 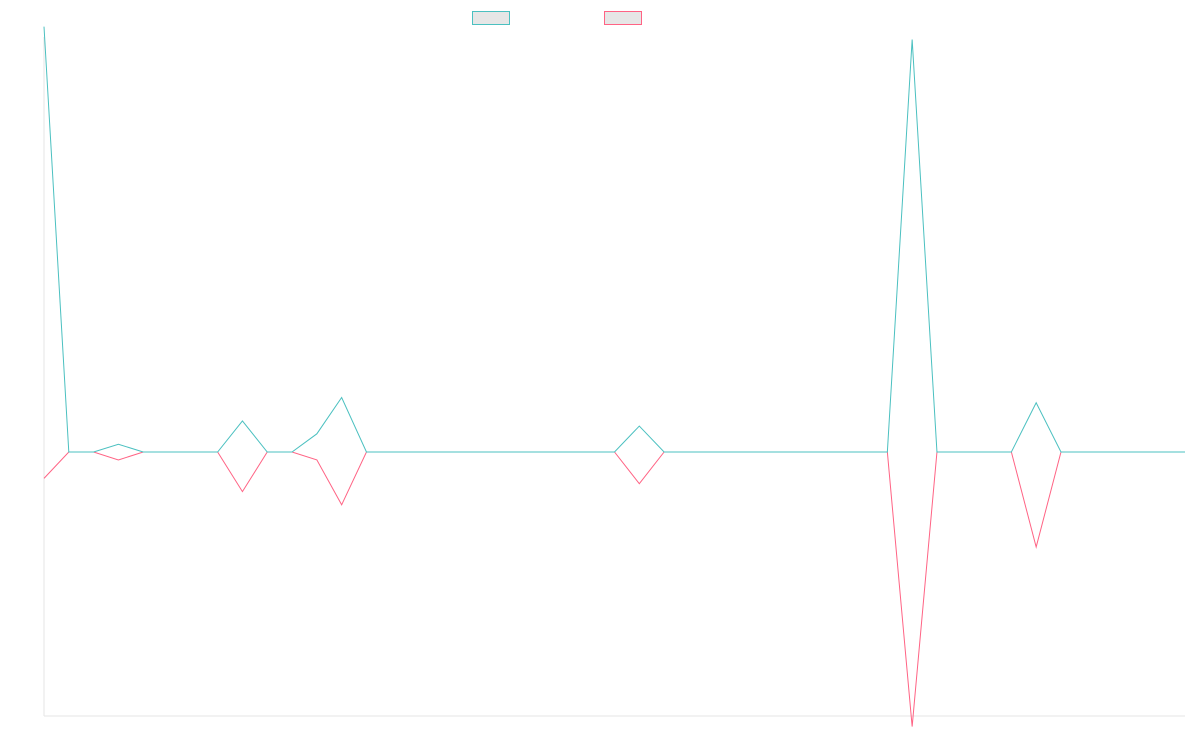 I want to click on legend, so click(x=600, y=18).